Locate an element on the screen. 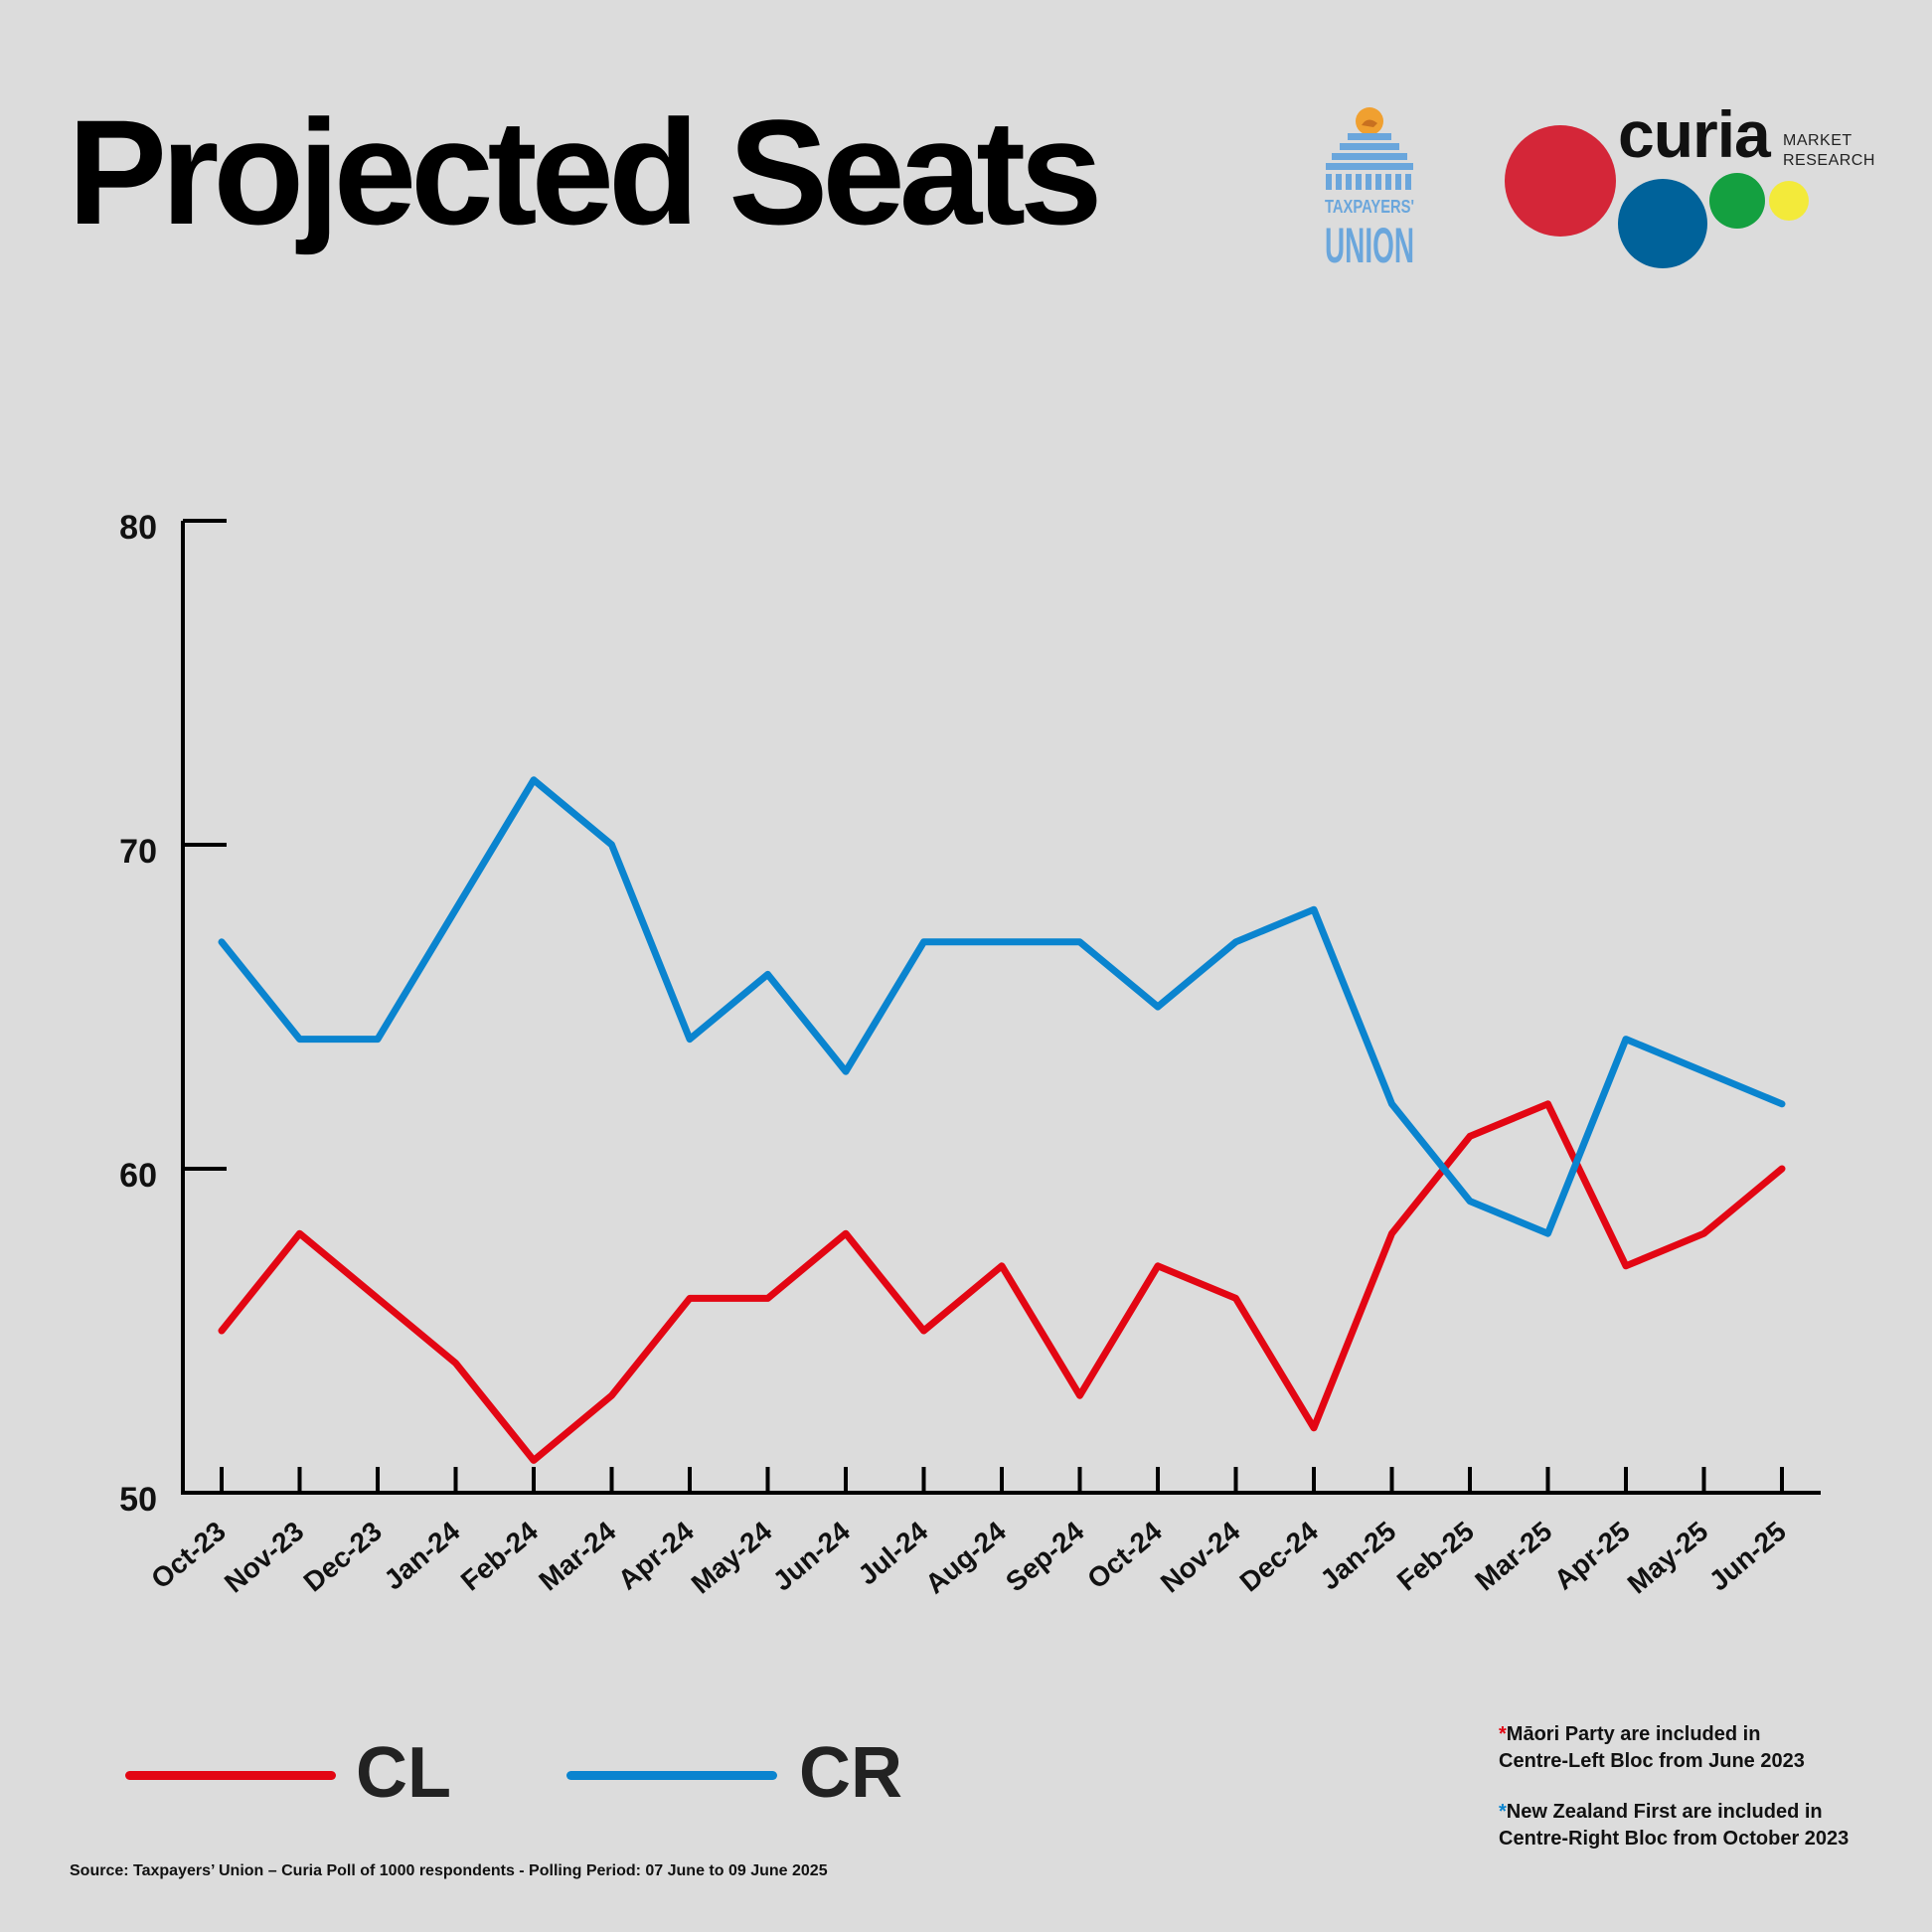  legend-cl-label: CL is located at coordinates (403, 1773).